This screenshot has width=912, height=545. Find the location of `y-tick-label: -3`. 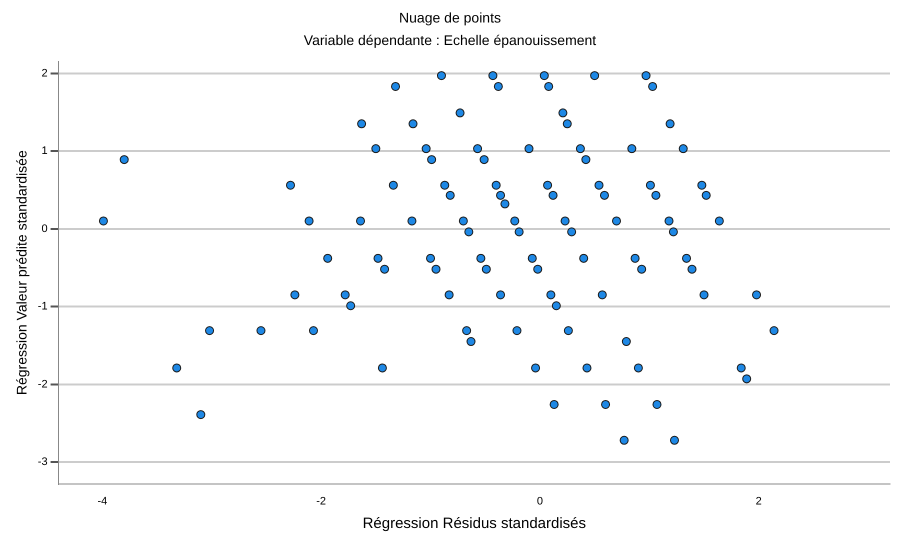

y-tick-label: -3 is located at coordinates (43, 462).